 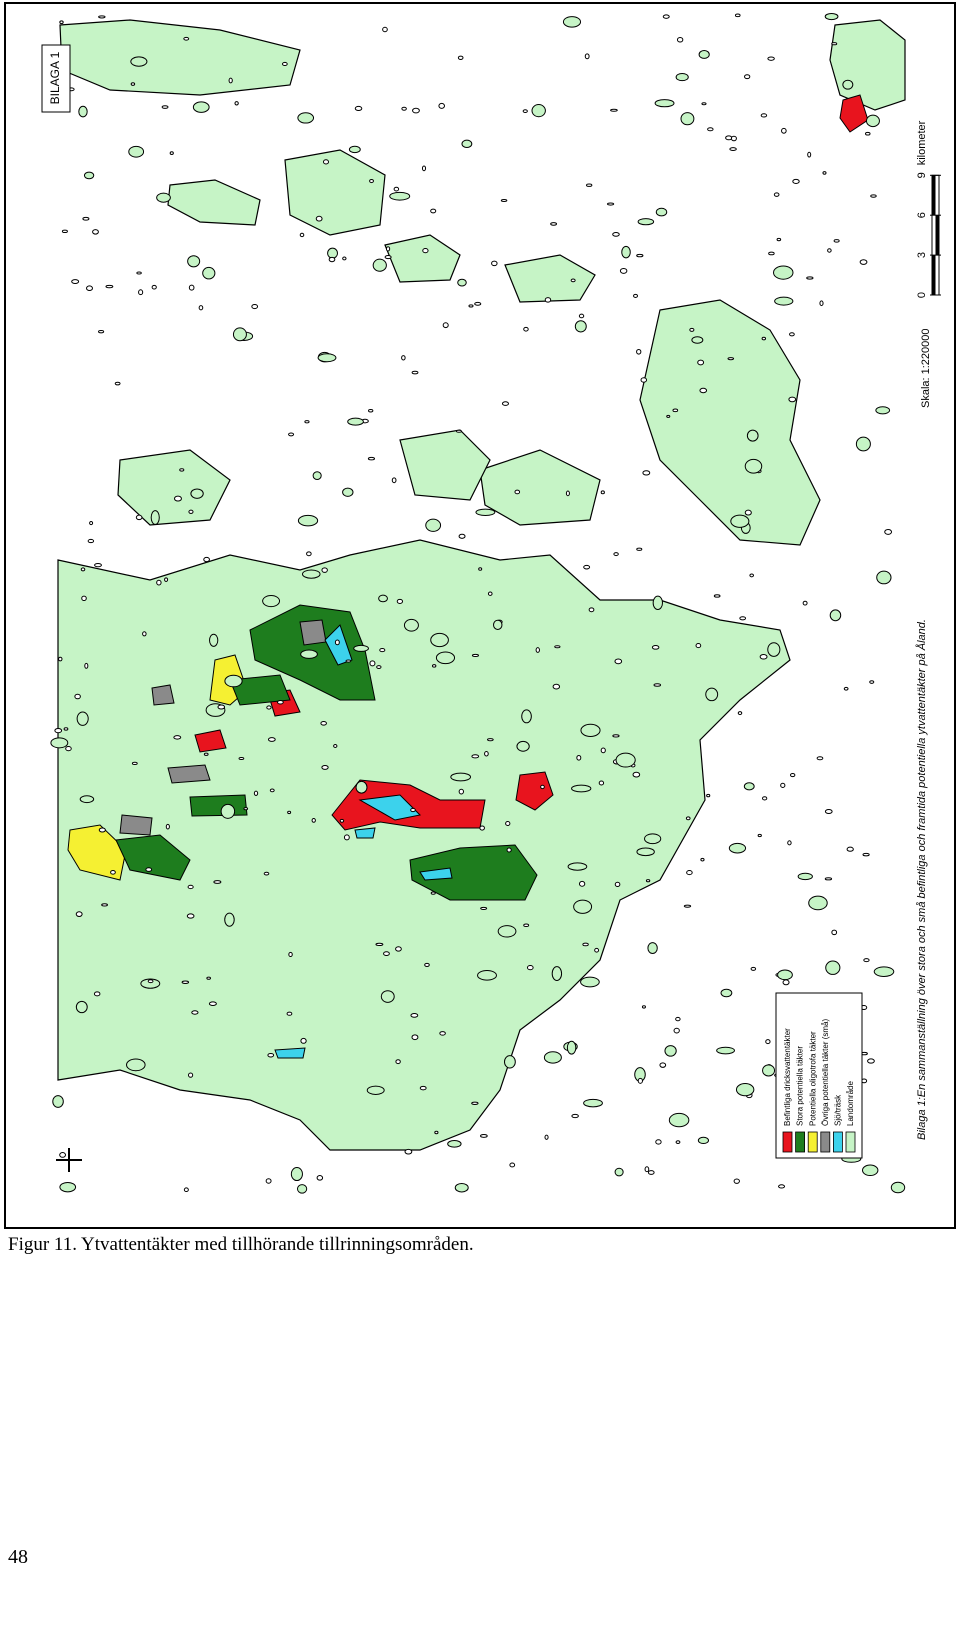 What do you see at coordinates (922, 142) in the screenshot?
I see `scale-unit: kilometer` at bounding box center [922, 142].